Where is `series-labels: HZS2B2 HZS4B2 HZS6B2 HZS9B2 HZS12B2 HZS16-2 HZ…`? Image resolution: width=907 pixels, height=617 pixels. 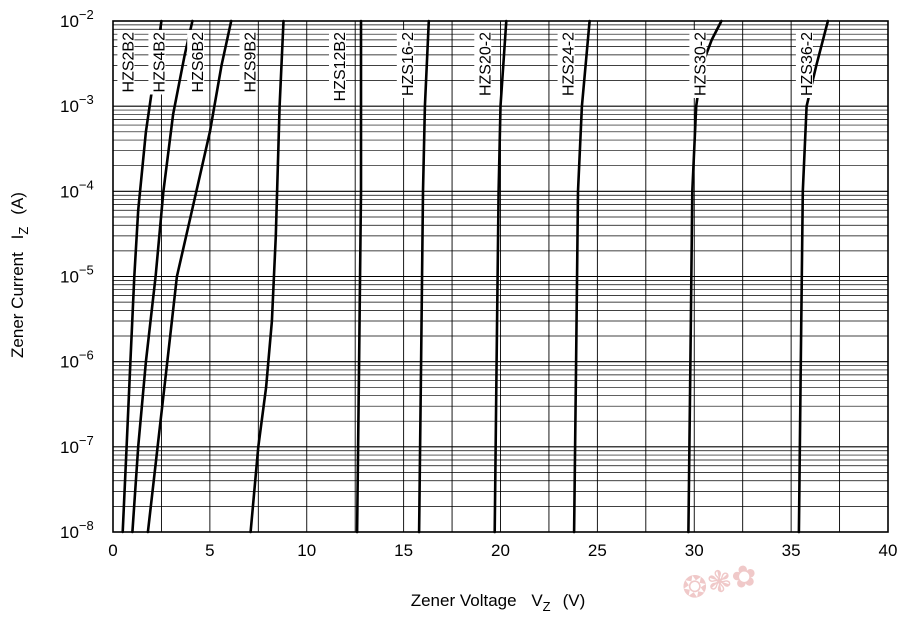
series-labels: HZS2B2 HZS4B2 HZS6B2 HZS9B2 HZS12B2 HZS16-2 HZ… is located at coordinates (466, 67).